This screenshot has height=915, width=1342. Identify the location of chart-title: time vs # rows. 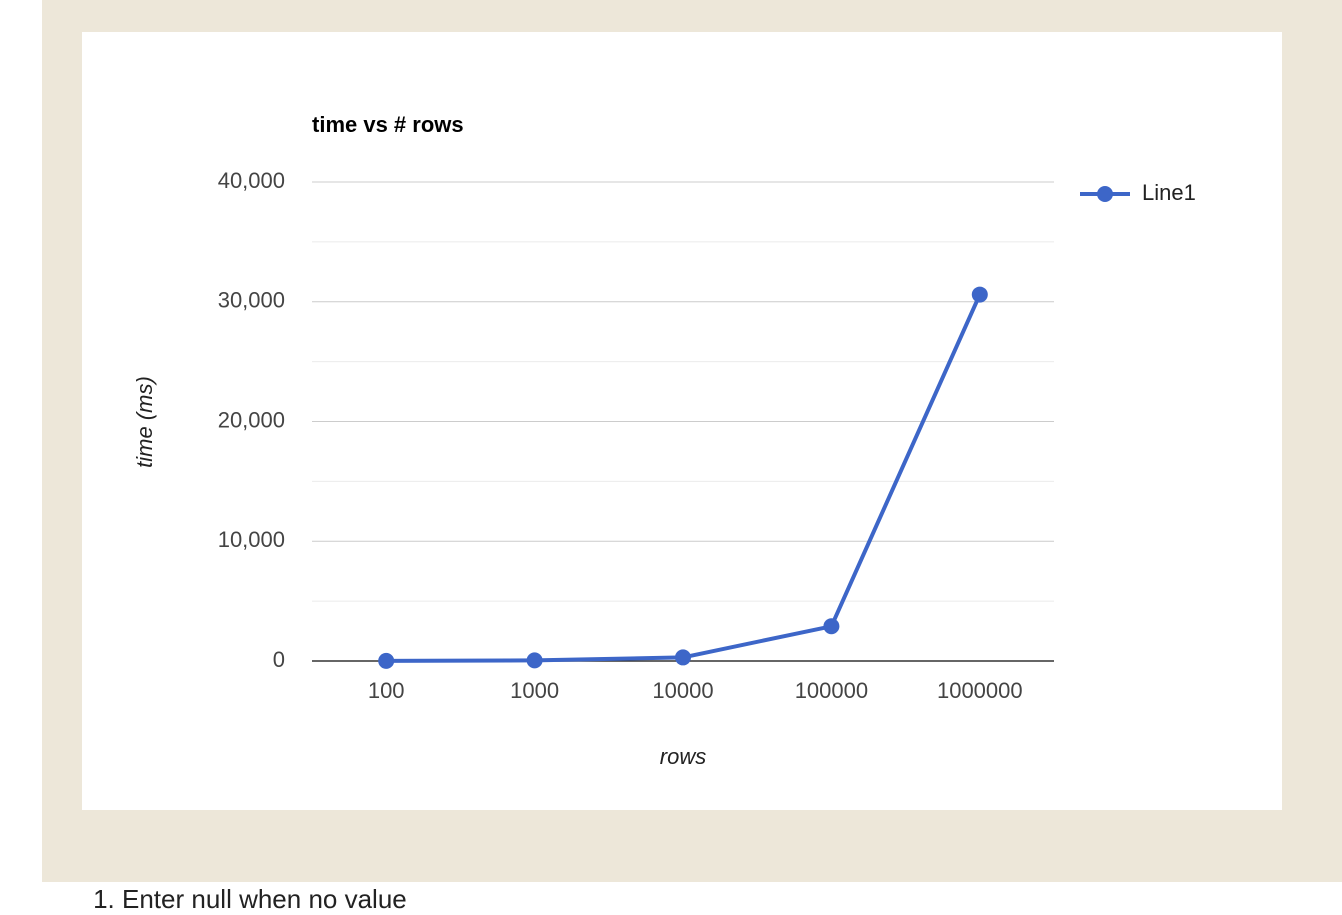
(388, 124).